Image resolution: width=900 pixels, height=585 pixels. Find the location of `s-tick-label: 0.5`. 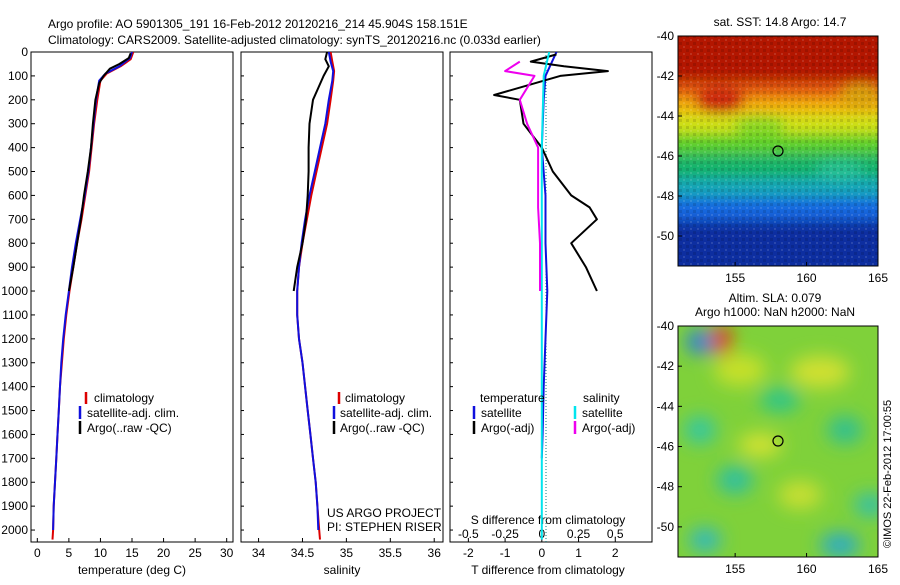

s-tick-label: 0.5 is located at coordinates (615, 534).